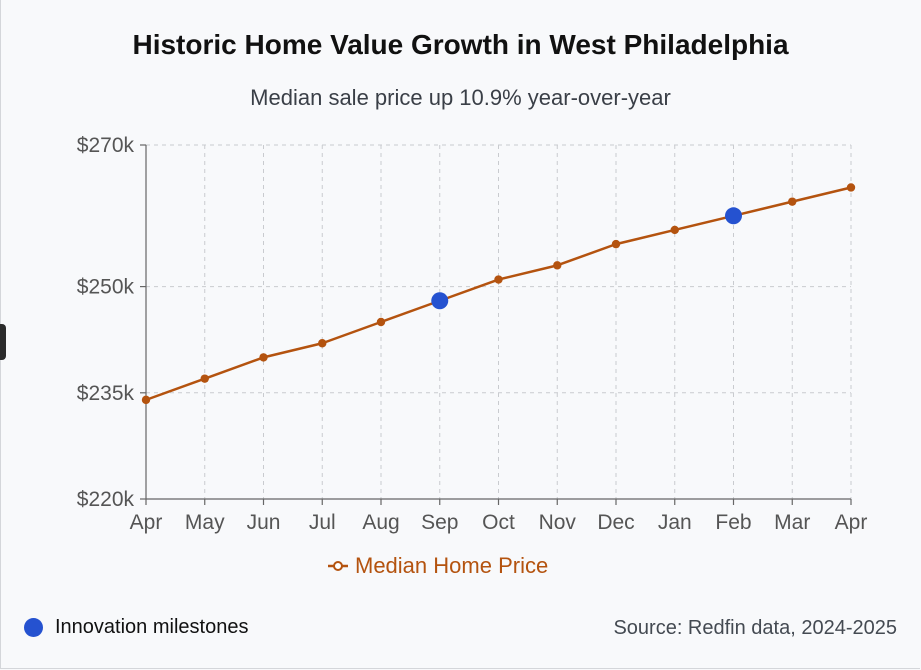 The image size is (921, 670). What do you see at coordinates (152, 627) in the screenshot?
I see `milestone-legend-label: Innovation milestones` at bounding box center [152, 627].